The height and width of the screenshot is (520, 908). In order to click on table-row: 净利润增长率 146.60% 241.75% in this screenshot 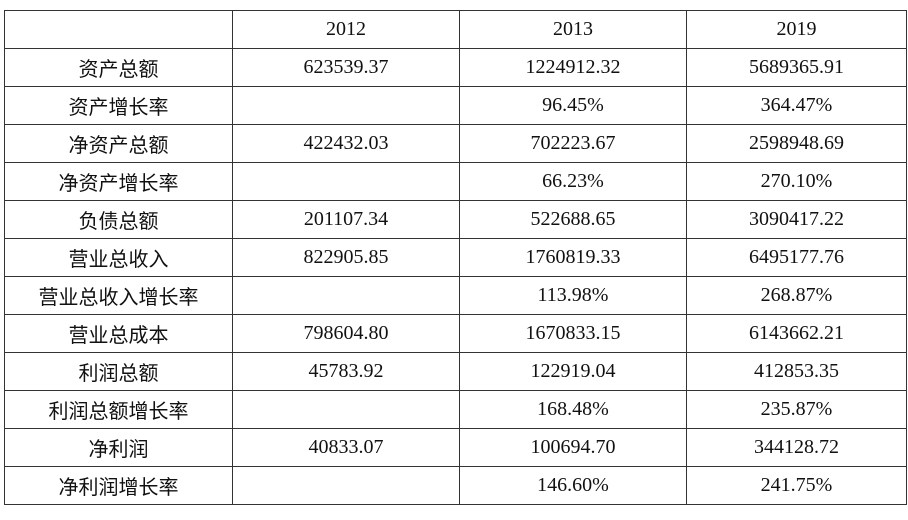, I will do `click(455, 485)`.